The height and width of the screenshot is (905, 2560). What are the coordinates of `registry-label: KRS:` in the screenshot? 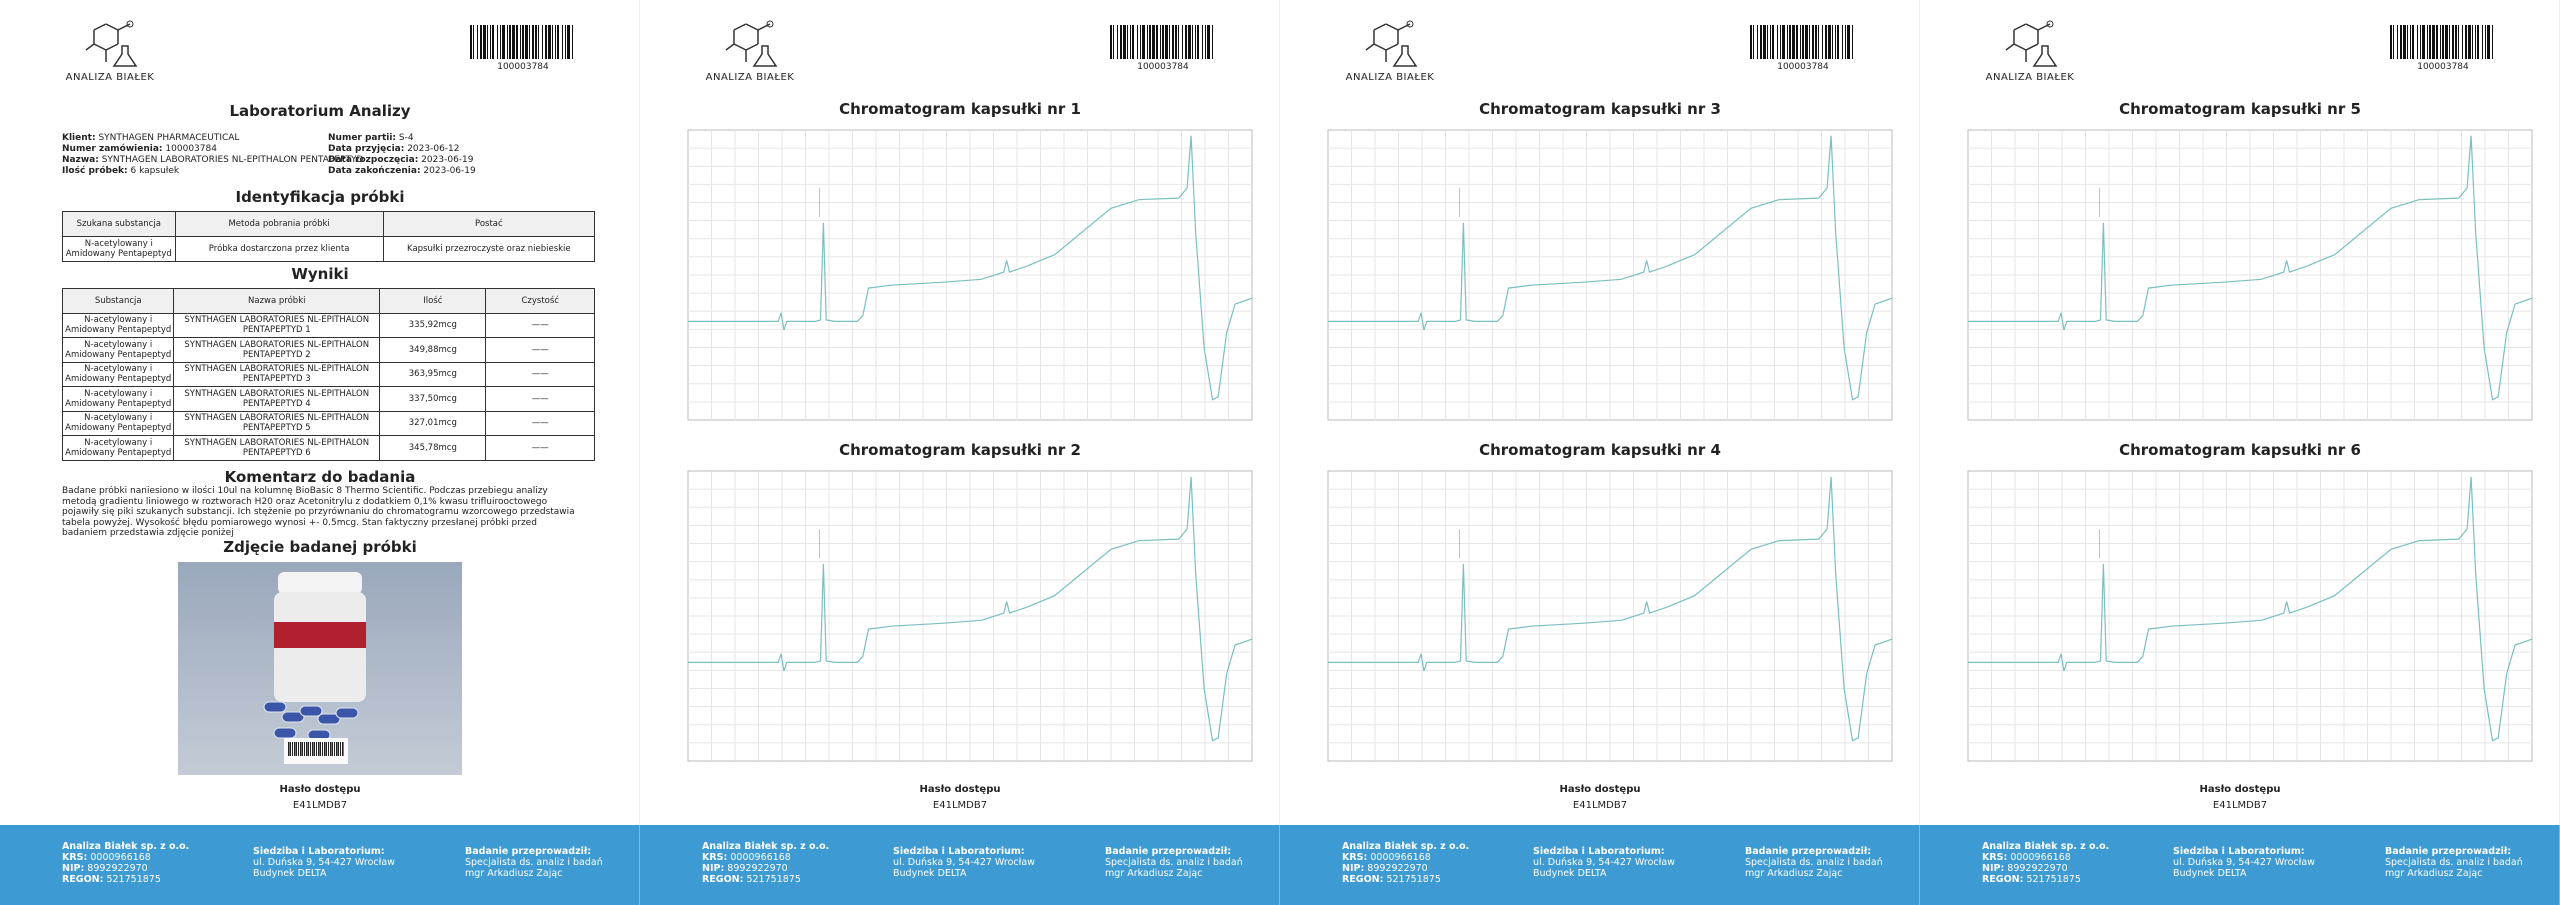 It's located at (75, 857).